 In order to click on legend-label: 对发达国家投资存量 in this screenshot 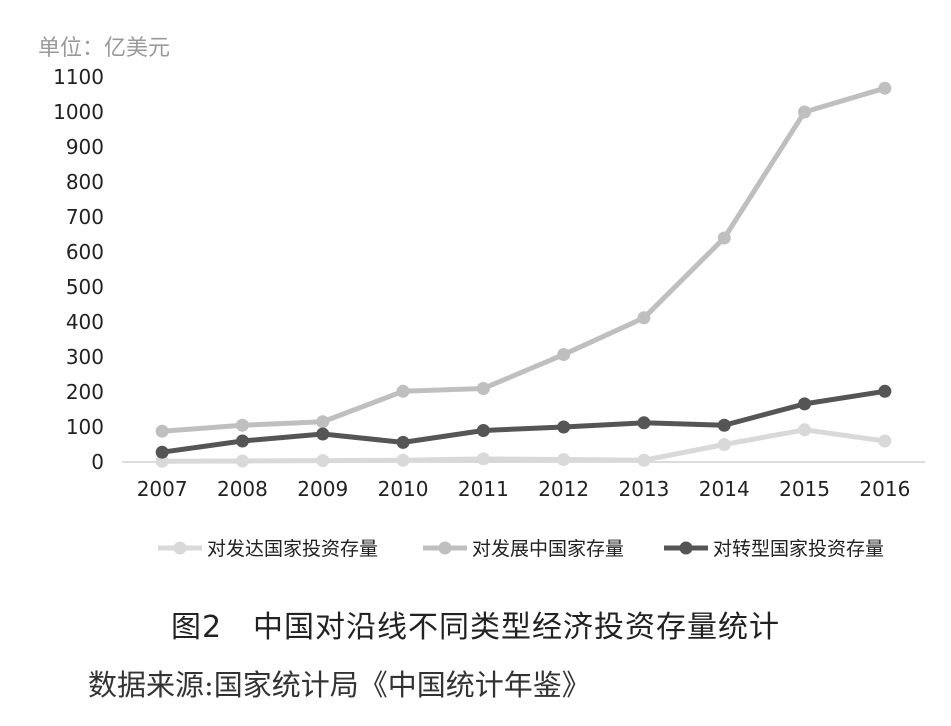, I will do `click(292, 549)`.